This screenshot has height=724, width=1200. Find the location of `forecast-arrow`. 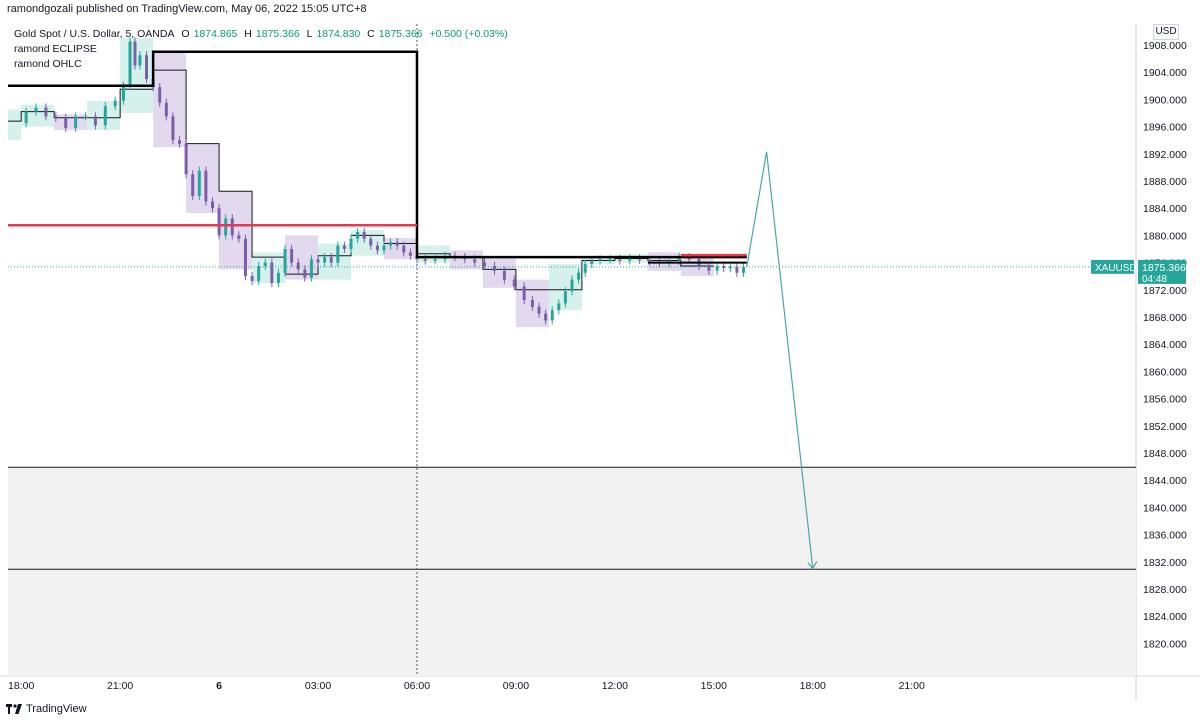

forecast-arrow is located at coordinates (780, 360).